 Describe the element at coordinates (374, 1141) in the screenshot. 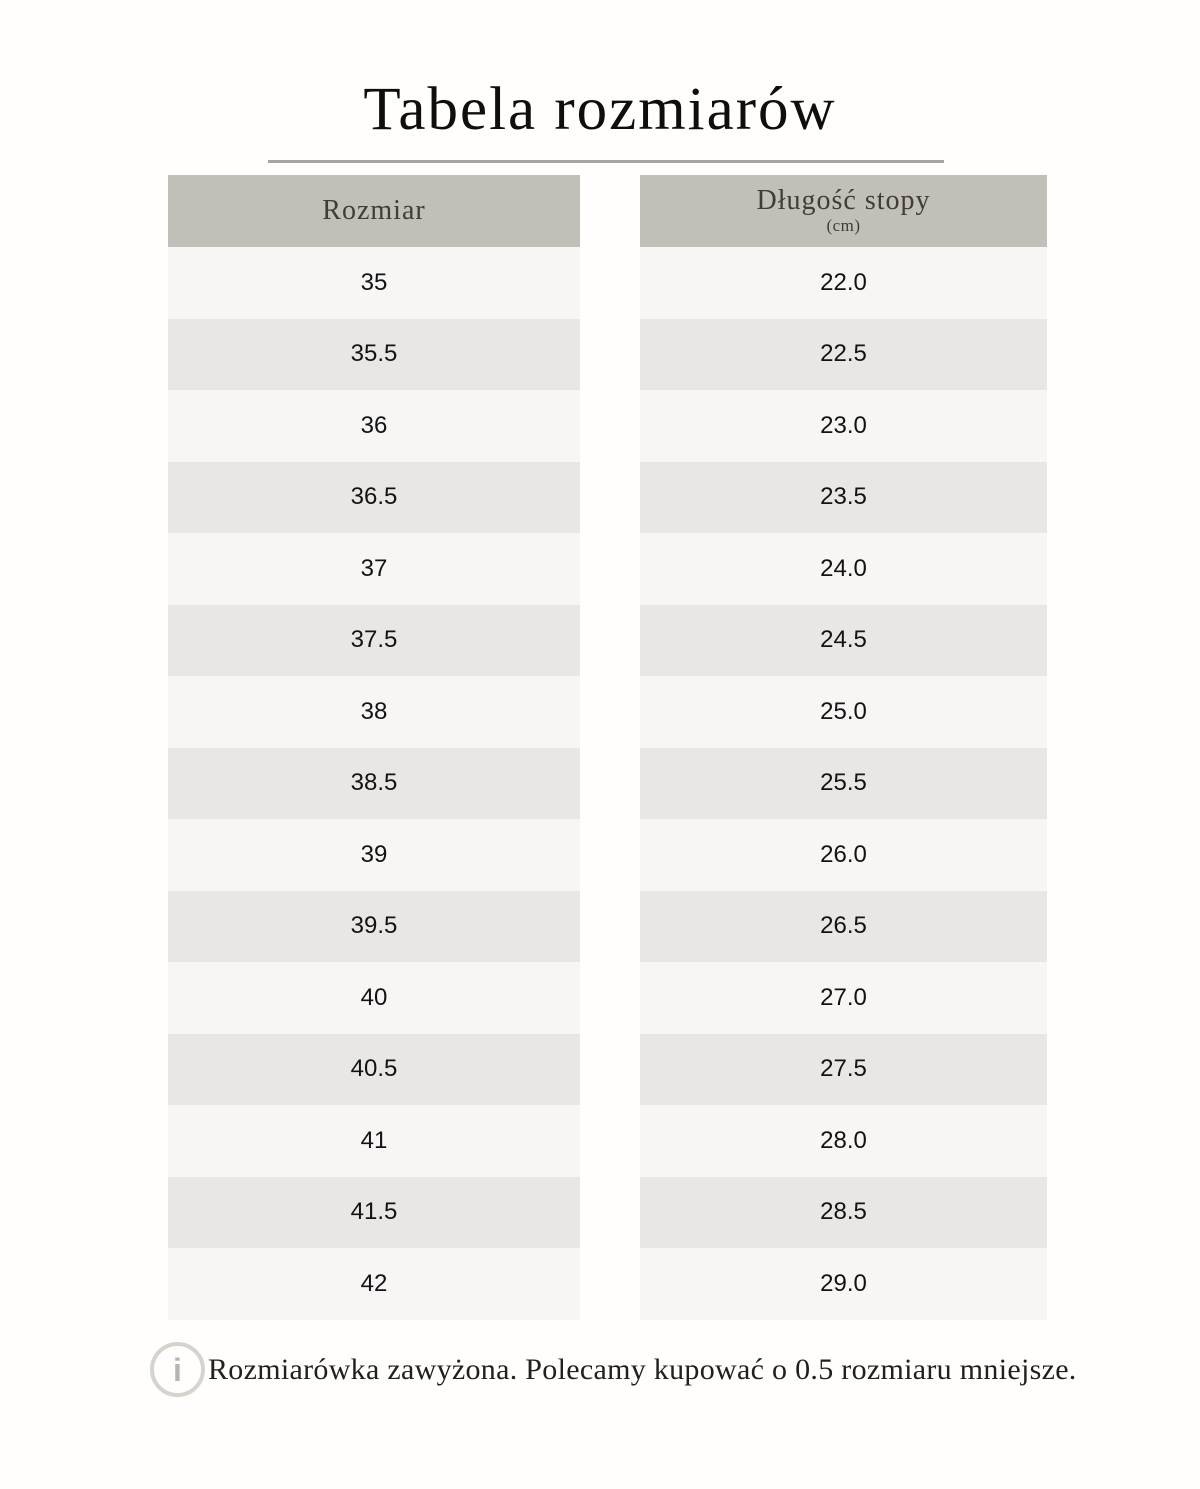

I see `size-cell: 41` at that location.